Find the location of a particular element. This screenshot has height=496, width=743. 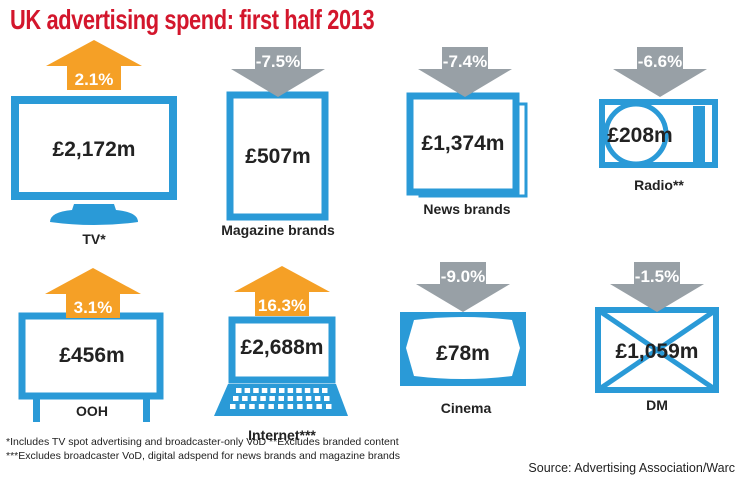

spend-label-radio: £208m is located at coordinates (639, 135).